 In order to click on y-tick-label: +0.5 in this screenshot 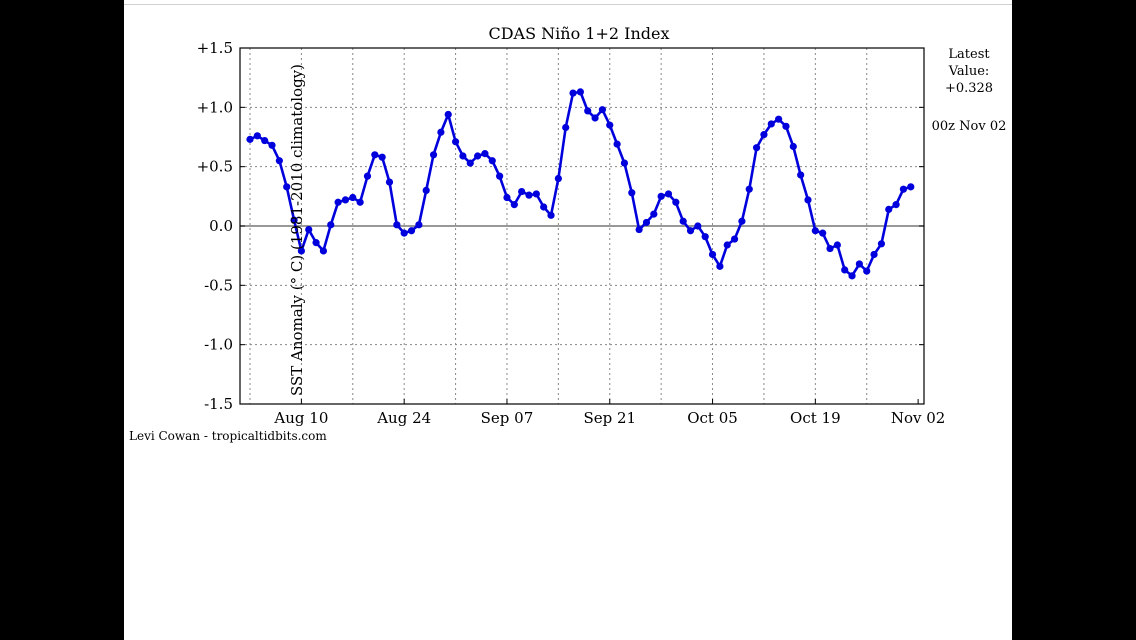, I will do `click(215, 167)`.